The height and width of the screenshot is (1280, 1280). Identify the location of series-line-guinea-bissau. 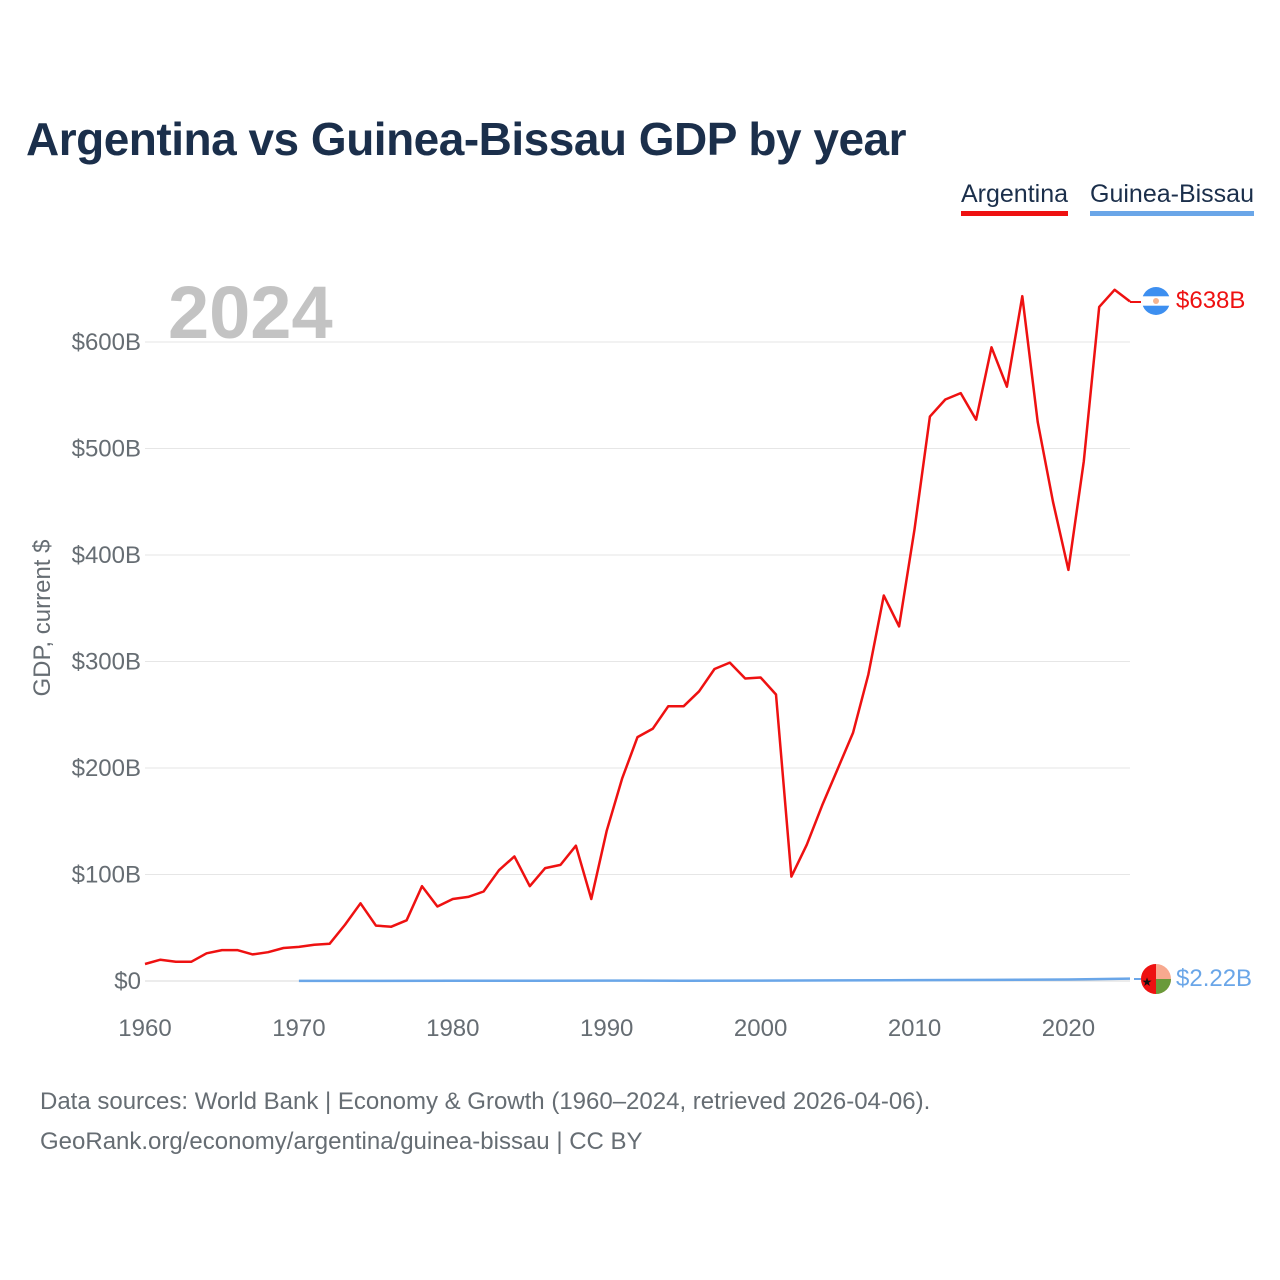
(714, 980).